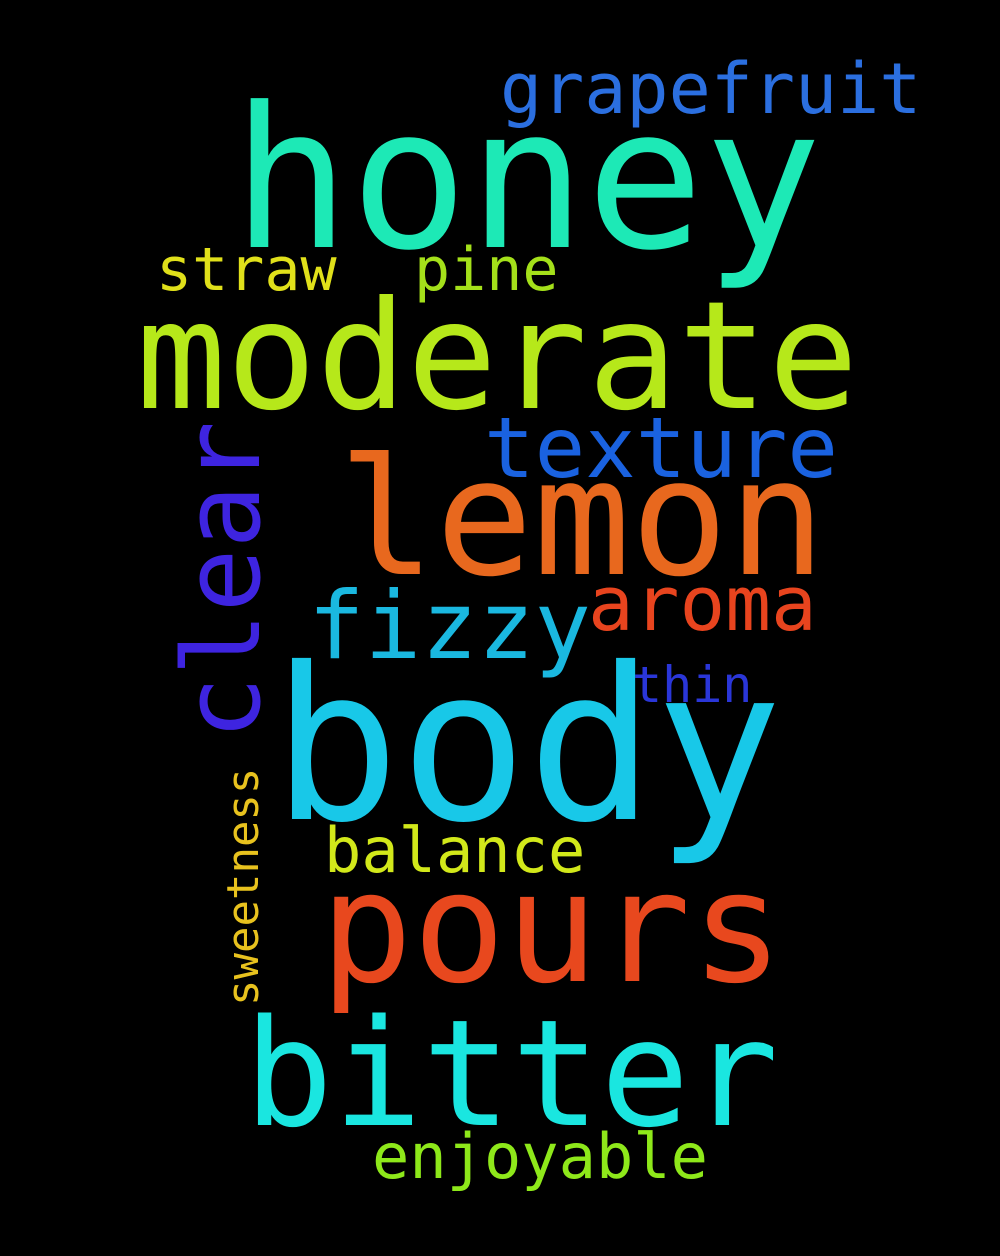 The image size is (1000, 1256). What do you see at coordinates (497, 357) in the screenshot?
I see `word-moderate: moderate` at bounding box center [497, 357].